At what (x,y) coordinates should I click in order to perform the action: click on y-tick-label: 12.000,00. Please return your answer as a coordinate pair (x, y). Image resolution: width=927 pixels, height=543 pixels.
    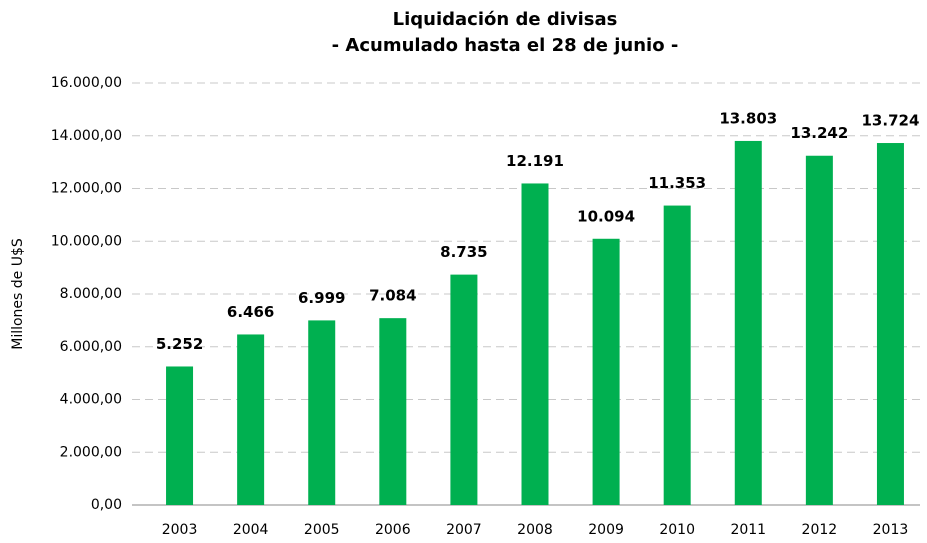
    Looking at the image, I should click on (86, 189).